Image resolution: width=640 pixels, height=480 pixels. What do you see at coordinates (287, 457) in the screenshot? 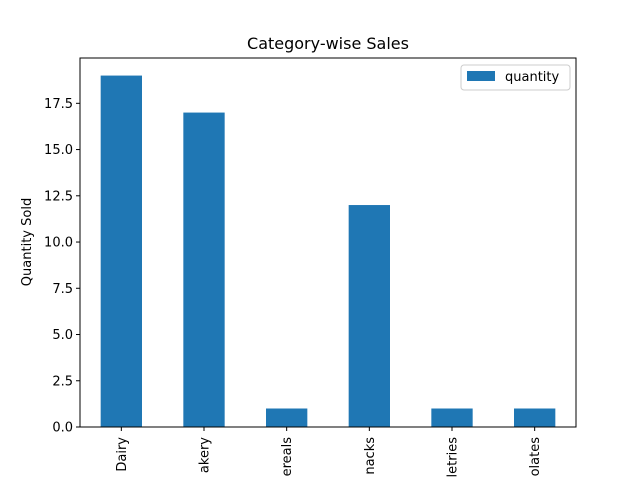
I see `x-tick-label: ereals` at bounding box center [287, 457].